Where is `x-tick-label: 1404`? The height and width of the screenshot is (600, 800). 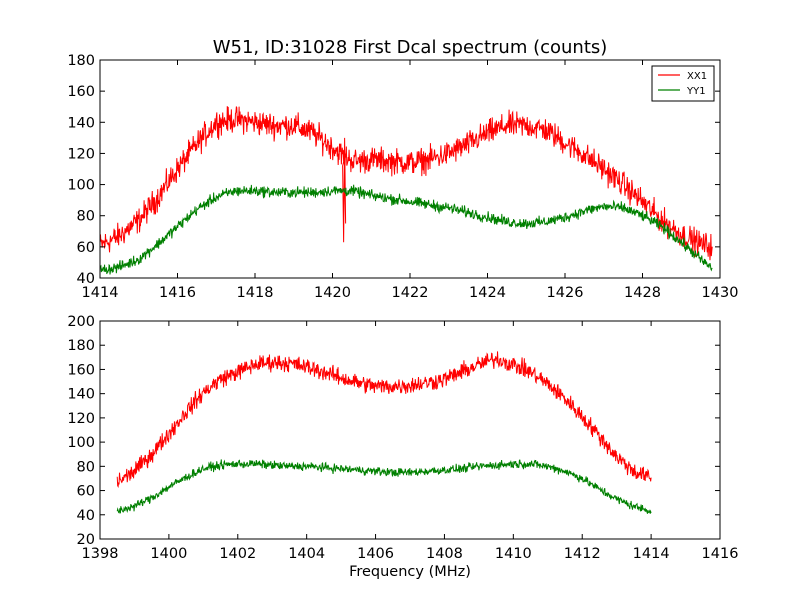 x-tick-label: 1404 is located at coordinates (306, 554).